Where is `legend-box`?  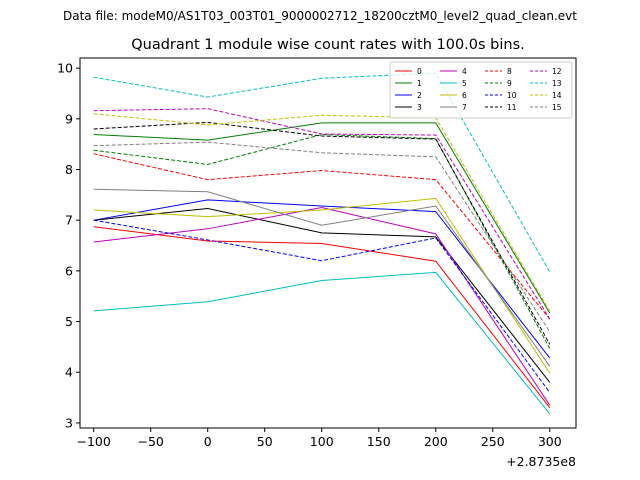 legend-box is located at coordinates (481, 90).